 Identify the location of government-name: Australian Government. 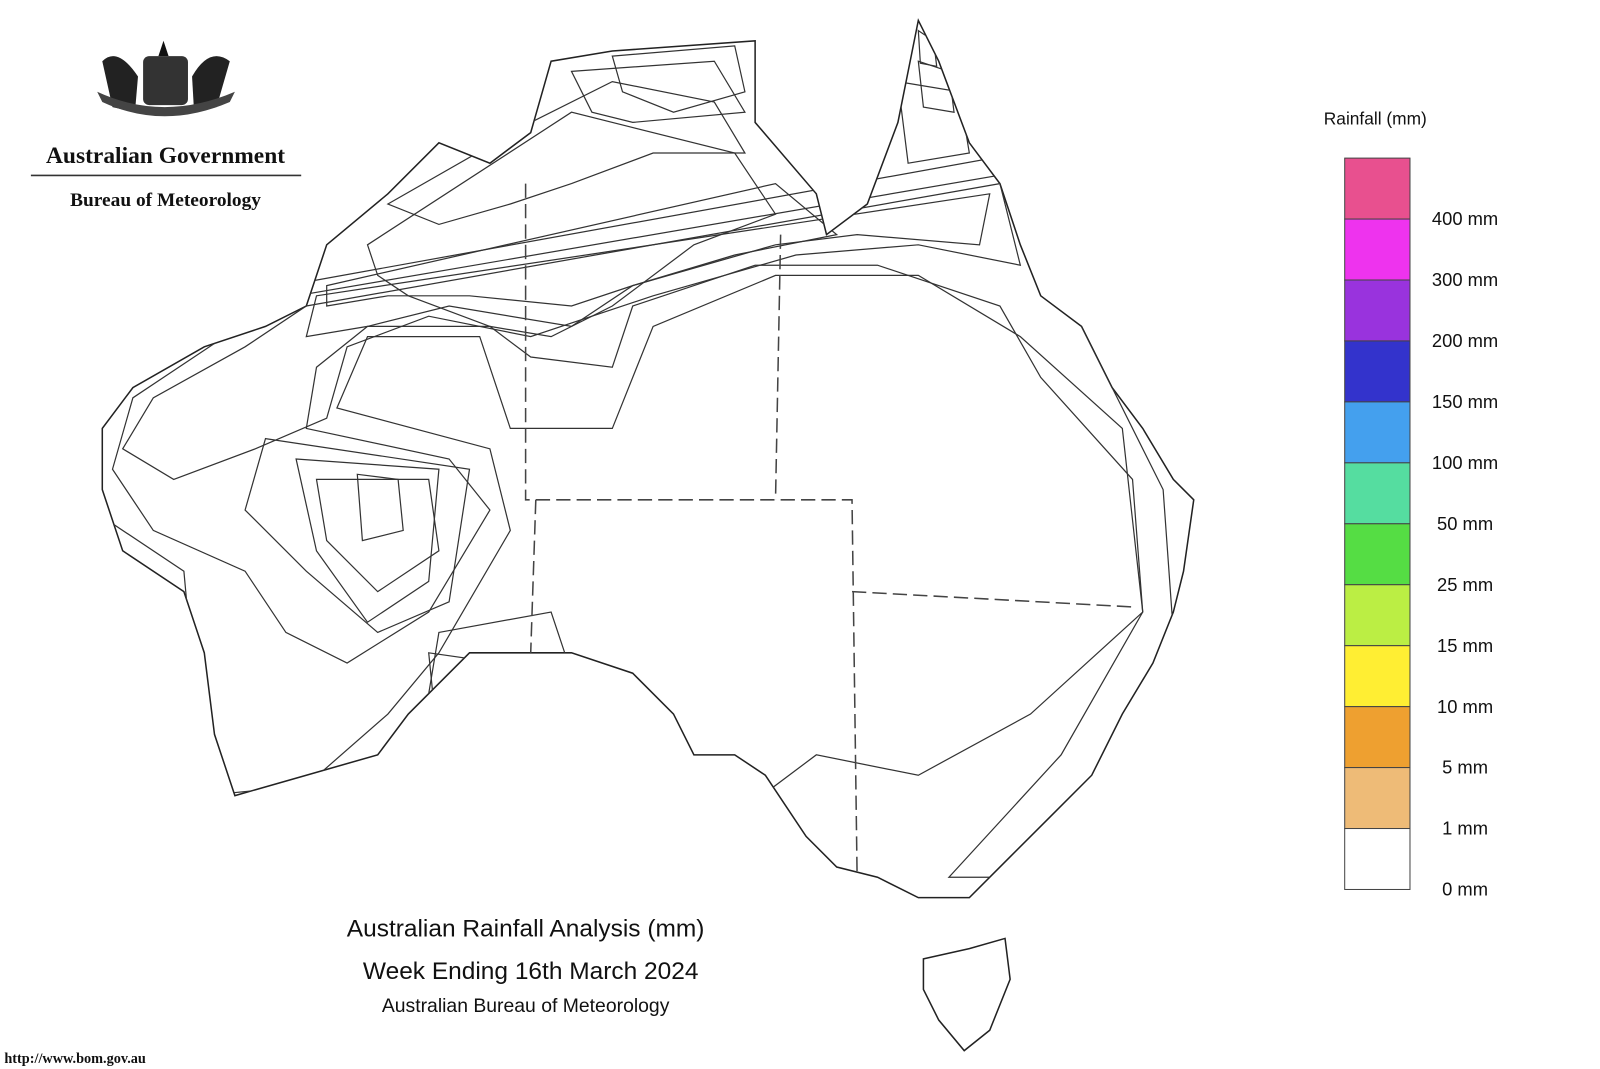
(165, 156).